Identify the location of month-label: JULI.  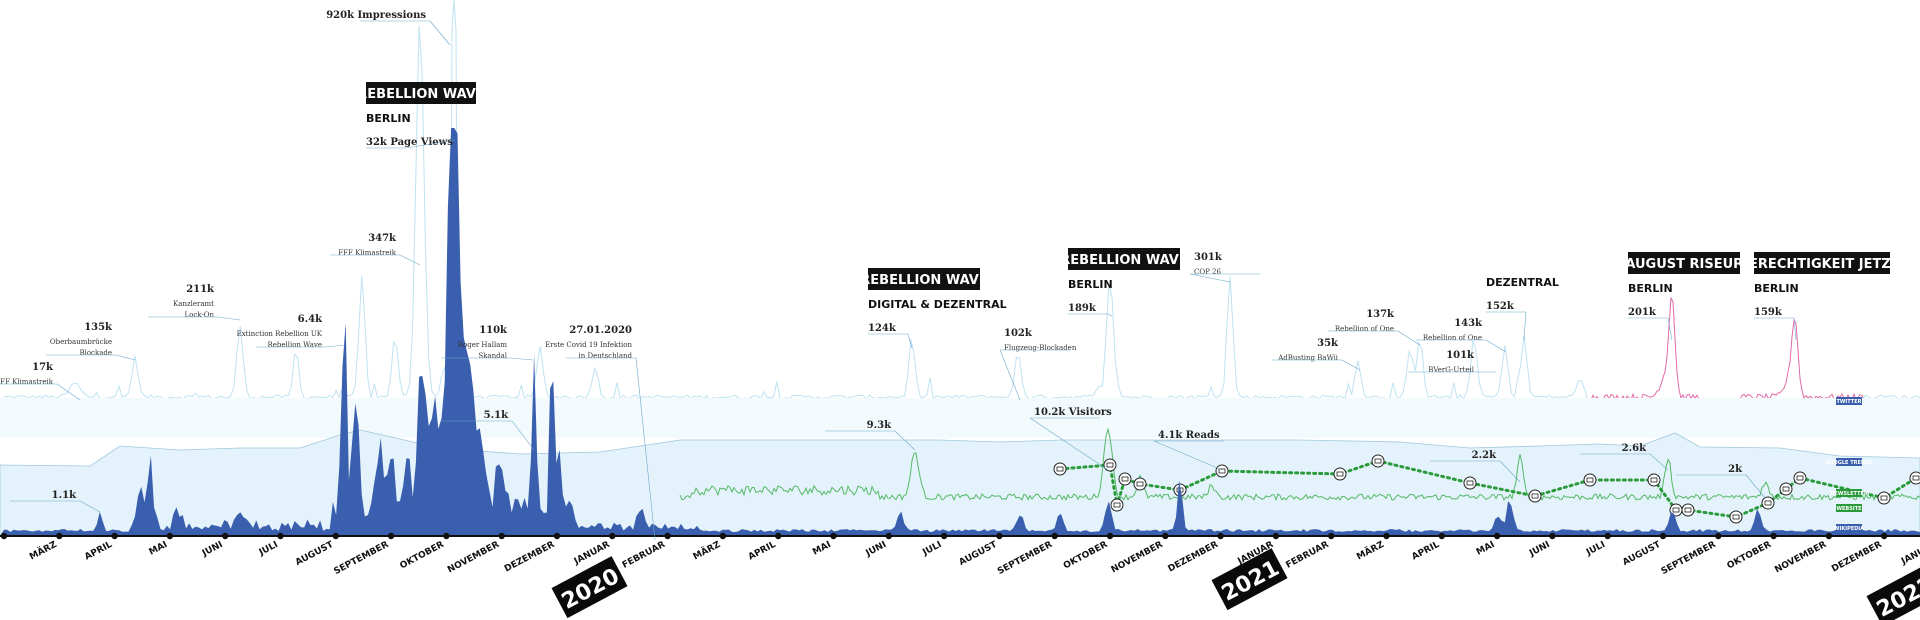
(268, 549).